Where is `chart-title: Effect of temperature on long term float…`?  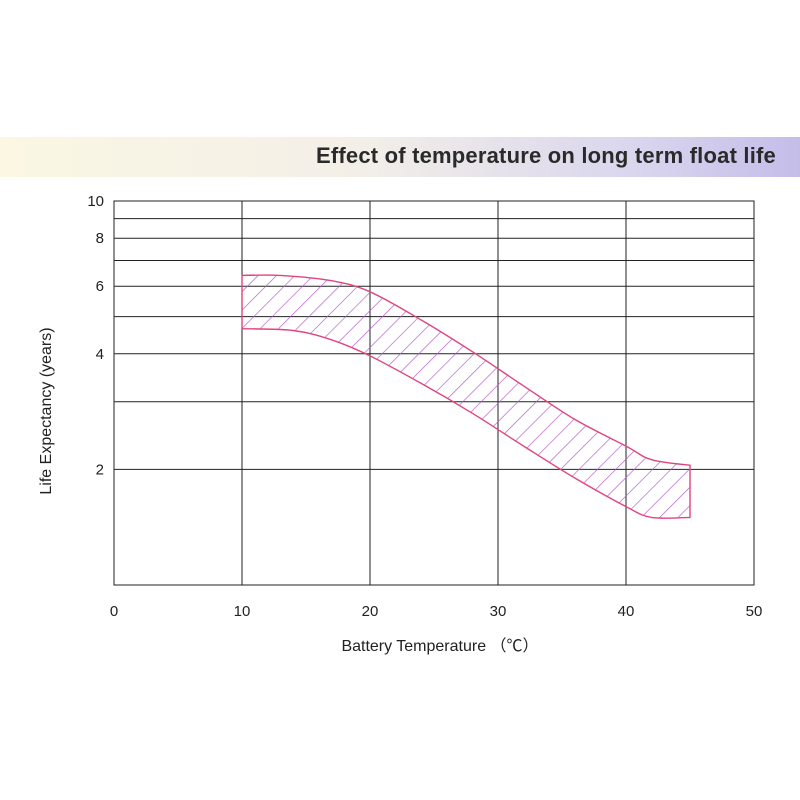 chart-title: Effect of temperature on long term float… is located at coordinates (545, 155).